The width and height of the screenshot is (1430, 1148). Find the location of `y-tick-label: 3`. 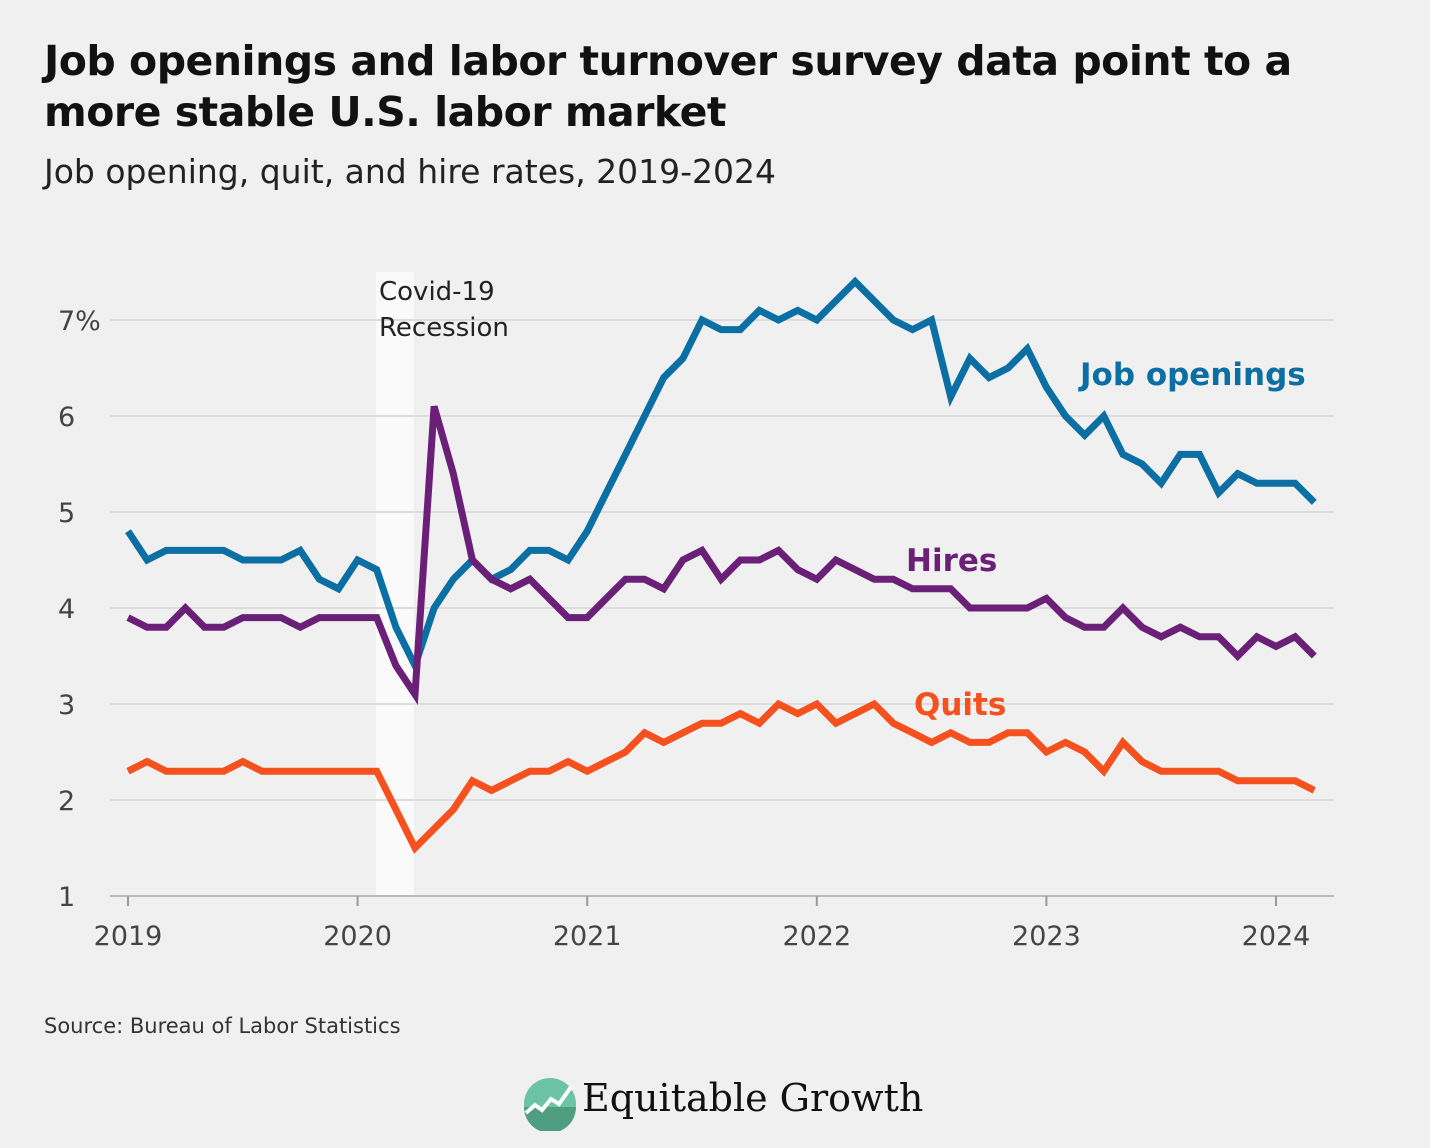

y-tick-label: 3 is located at coordinates (66, 705).